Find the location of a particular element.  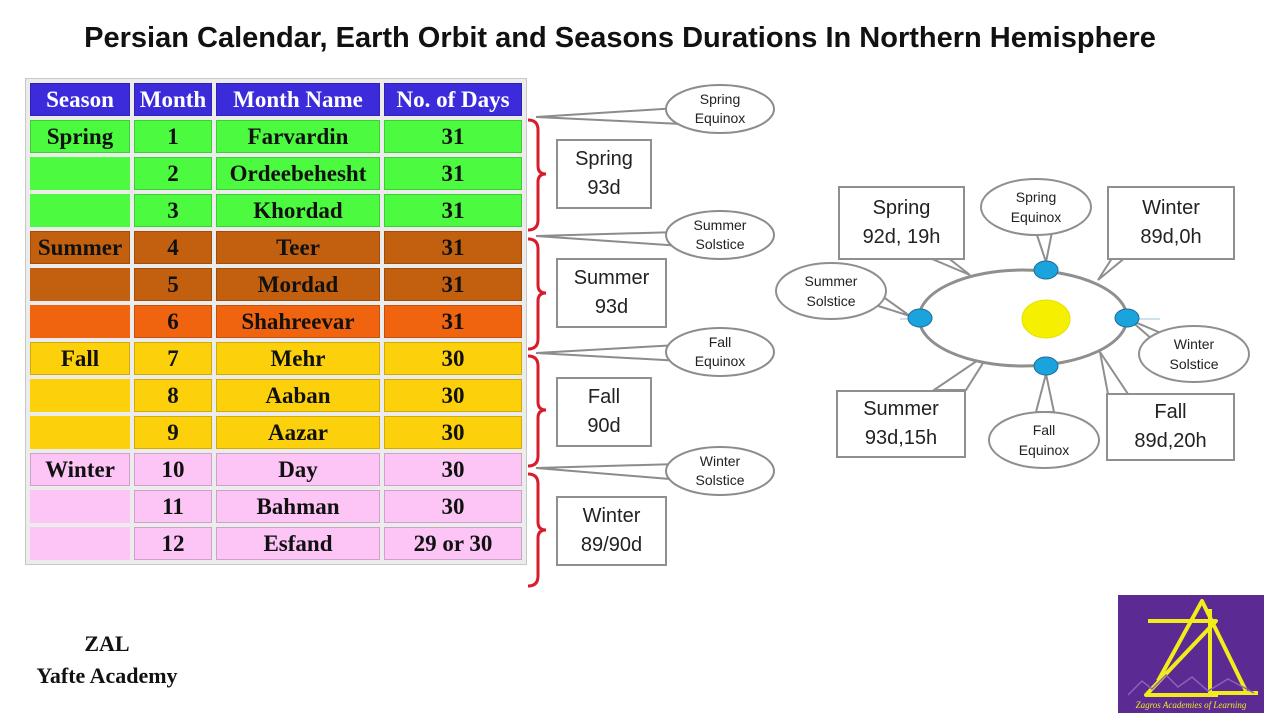

duration-days: 93d is located at coordinates (611, 307).